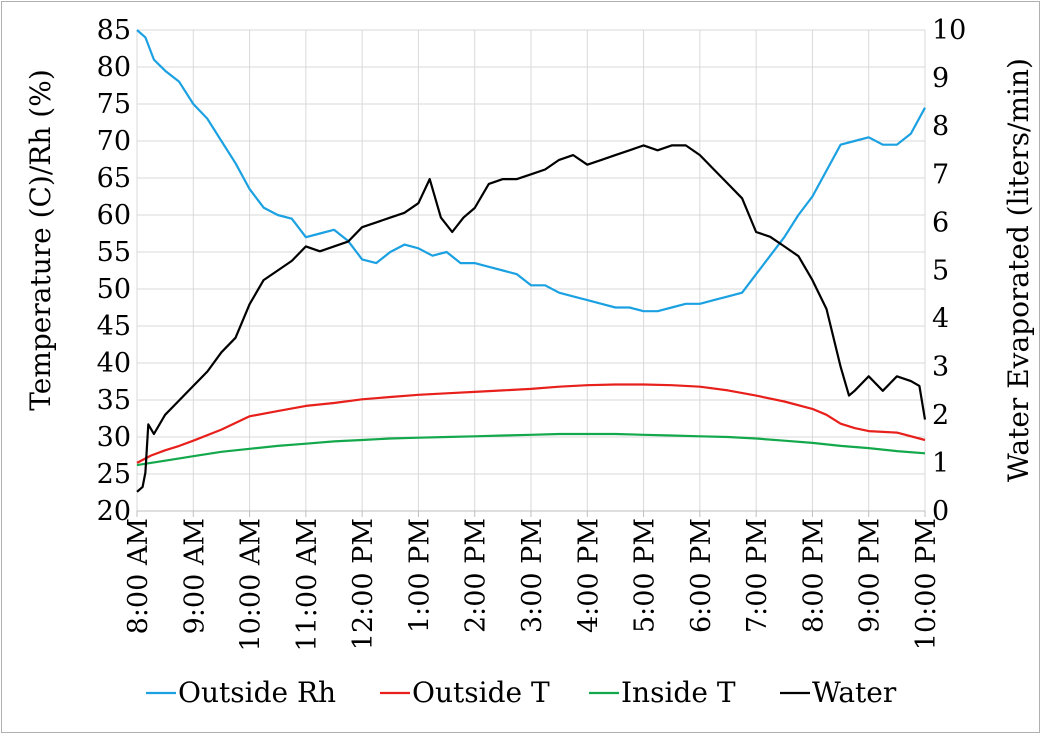  Describe the element at coordinates (114, 289) in the screenshot. I see `y-tick-left-6: 50` at that location.